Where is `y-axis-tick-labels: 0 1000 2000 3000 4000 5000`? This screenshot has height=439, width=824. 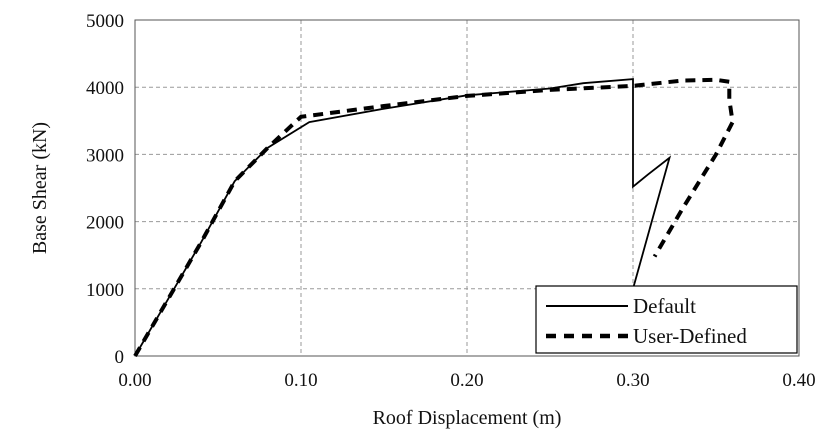 y-axis-tick-labels: 0 1000 2000 3000 4000 5000 is located at coordinates (105, 189).